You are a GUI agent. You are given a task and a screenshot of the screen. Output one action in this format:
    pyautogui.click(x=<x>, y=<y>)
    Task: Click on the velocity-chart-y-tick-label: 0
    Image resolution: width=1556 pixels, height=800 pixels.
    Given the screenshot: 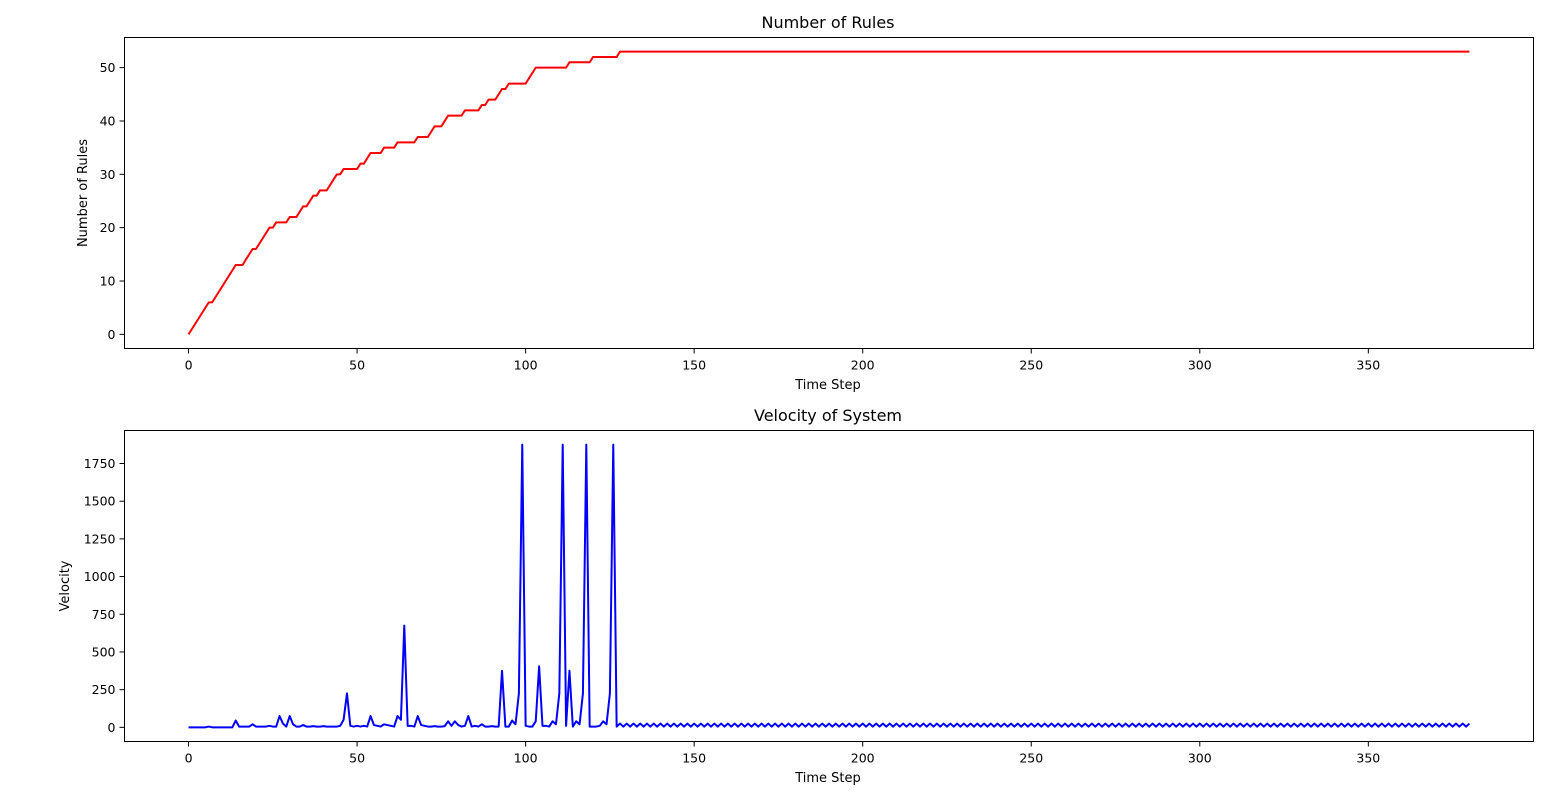 What is the action you would take?
    pyautogui.click(x=112, y=727)
    